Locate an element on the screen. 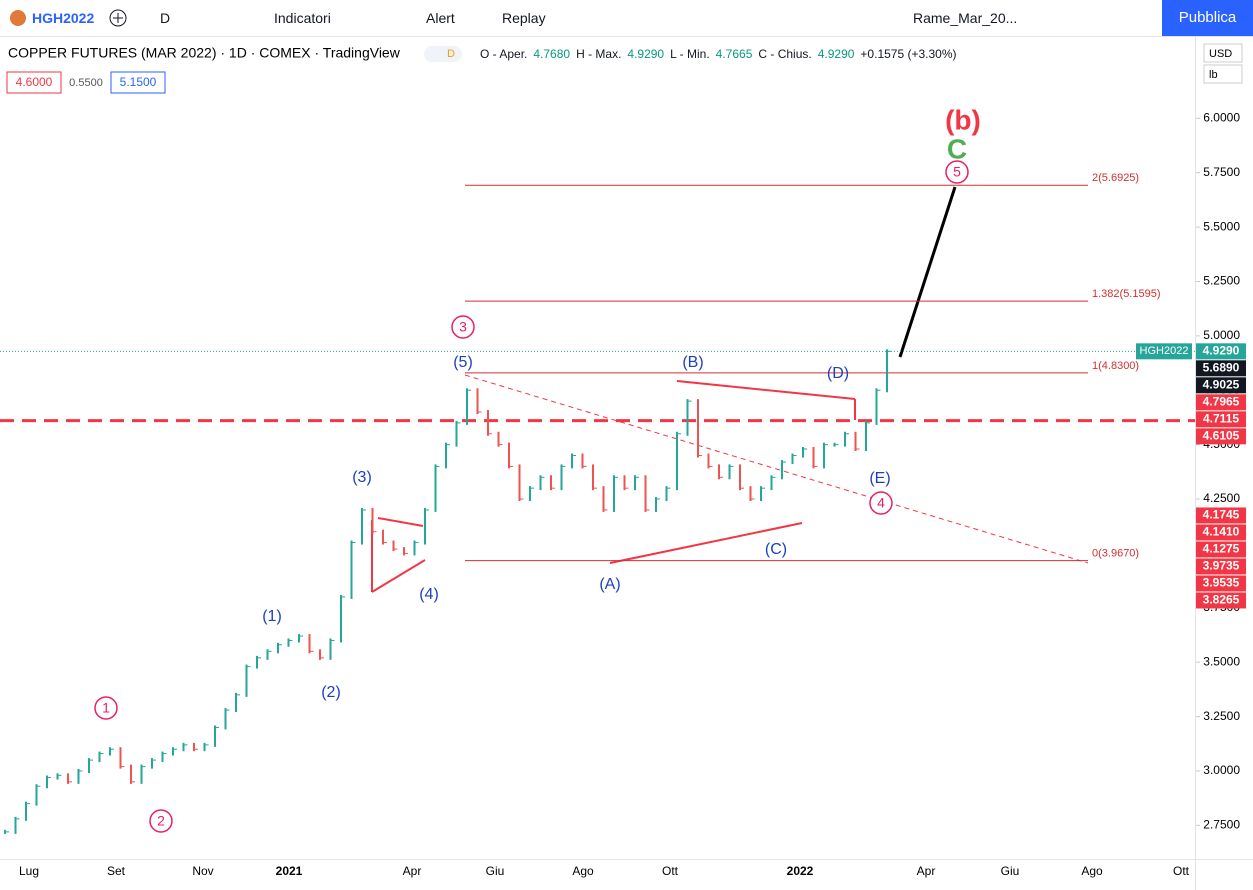 The image size is (1253, 890). x-tick-label: 2021 is located at coordinates (289, 871).